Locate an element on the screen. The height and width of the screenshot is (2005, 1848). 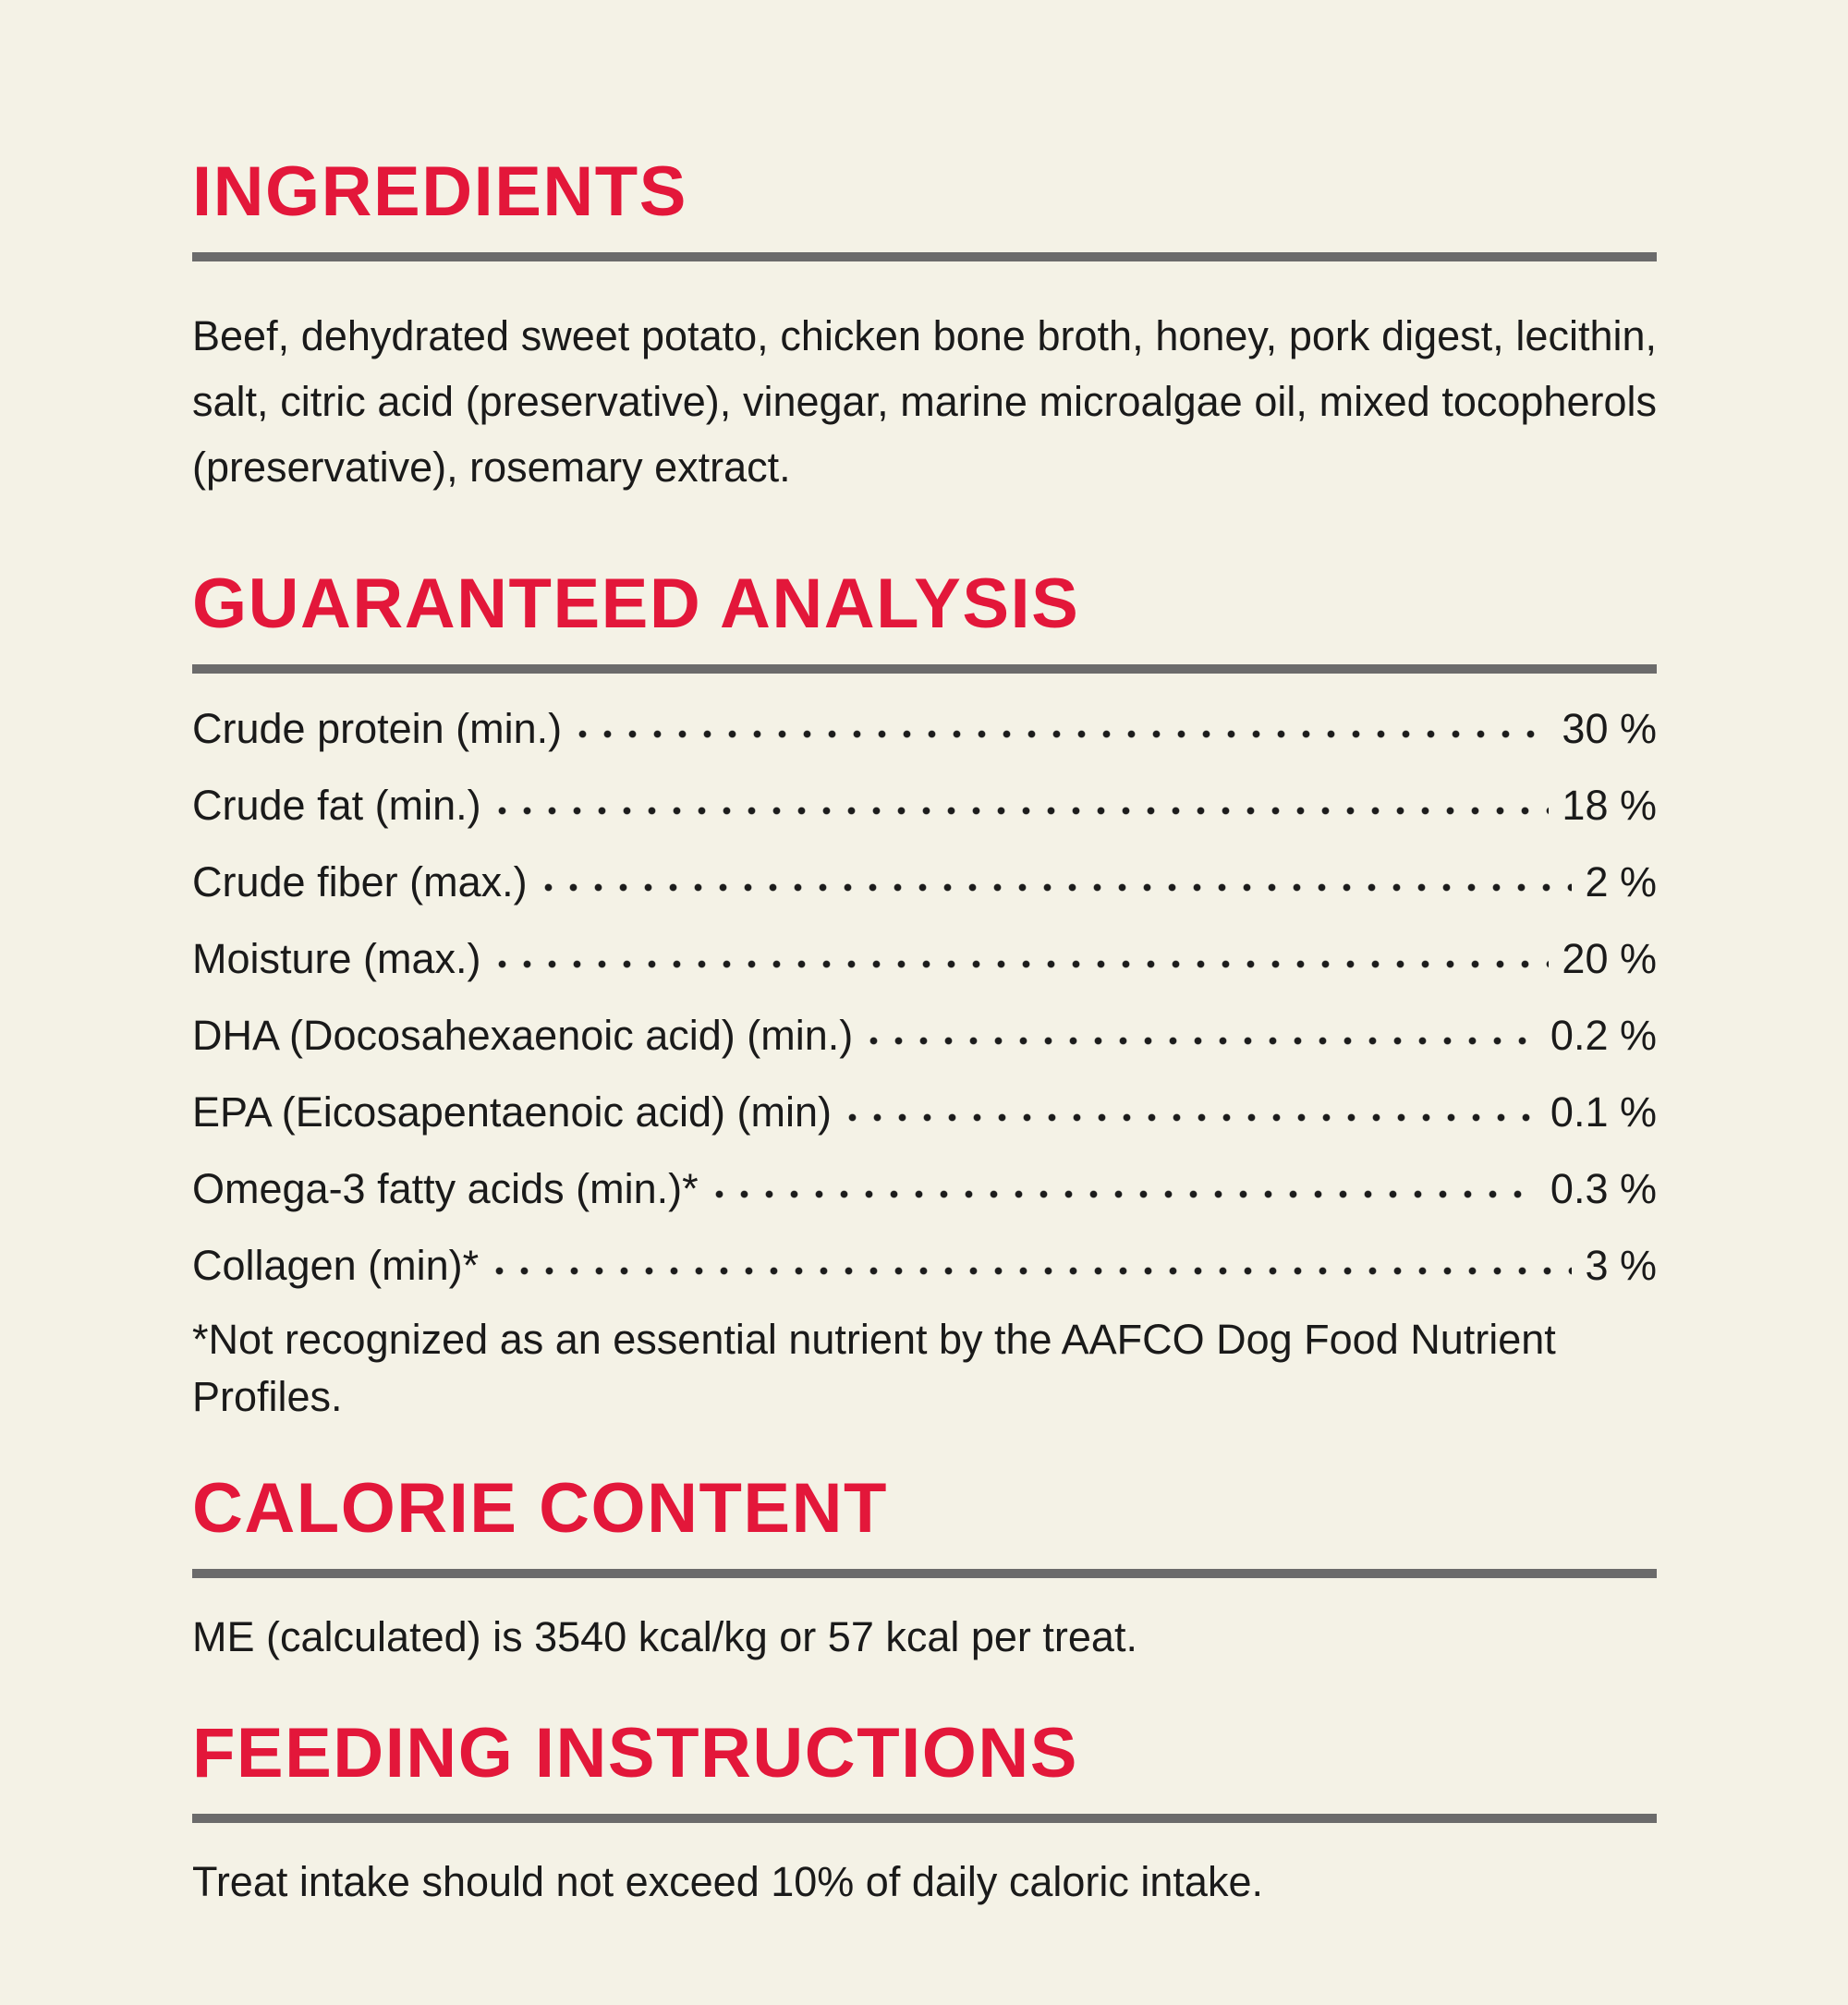
analysis-row-value: 20 % is located at coordinates (1609, 959).